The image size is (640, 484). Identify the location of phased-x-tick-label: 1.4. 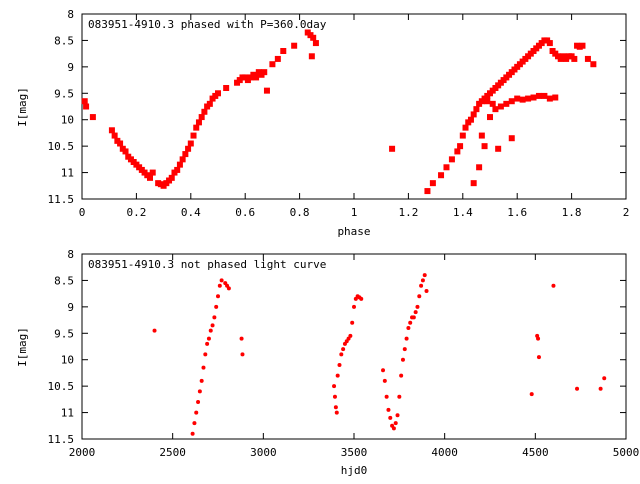
(463, 212).